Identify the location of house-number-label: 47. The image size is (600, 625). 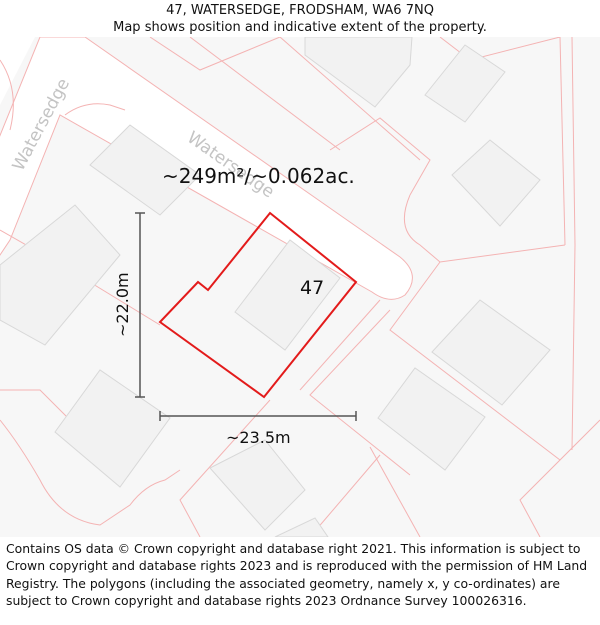
(312, 288).